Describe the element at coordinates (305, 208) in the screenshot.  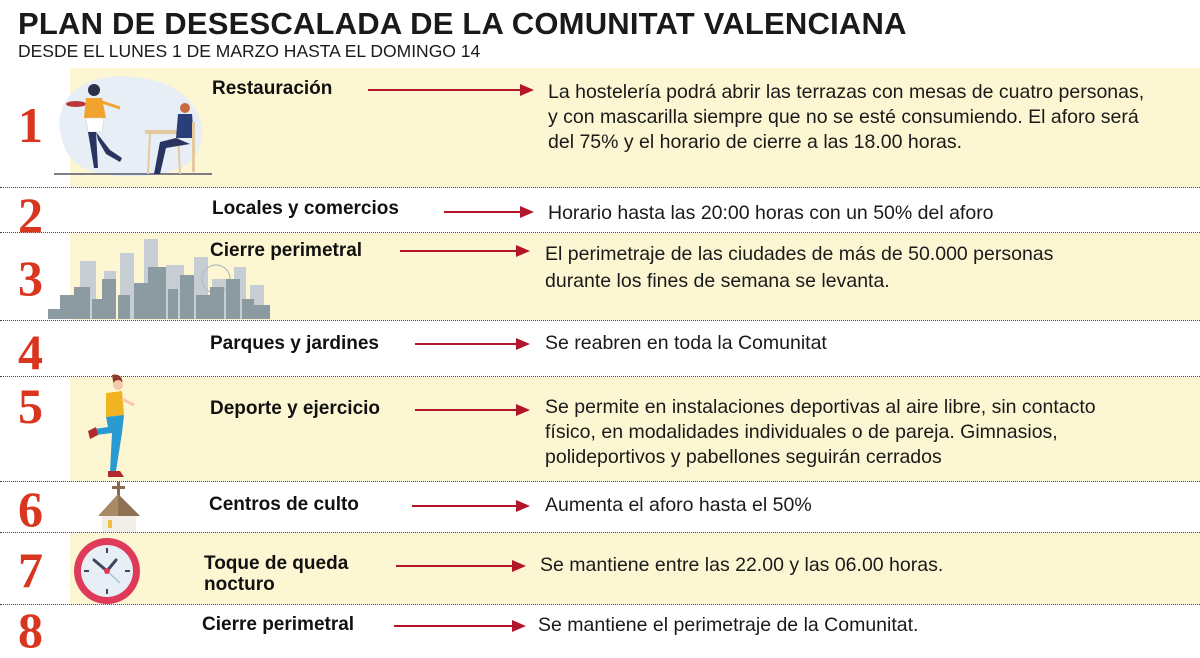
I see `row-label: Locales y comercios` at that location.